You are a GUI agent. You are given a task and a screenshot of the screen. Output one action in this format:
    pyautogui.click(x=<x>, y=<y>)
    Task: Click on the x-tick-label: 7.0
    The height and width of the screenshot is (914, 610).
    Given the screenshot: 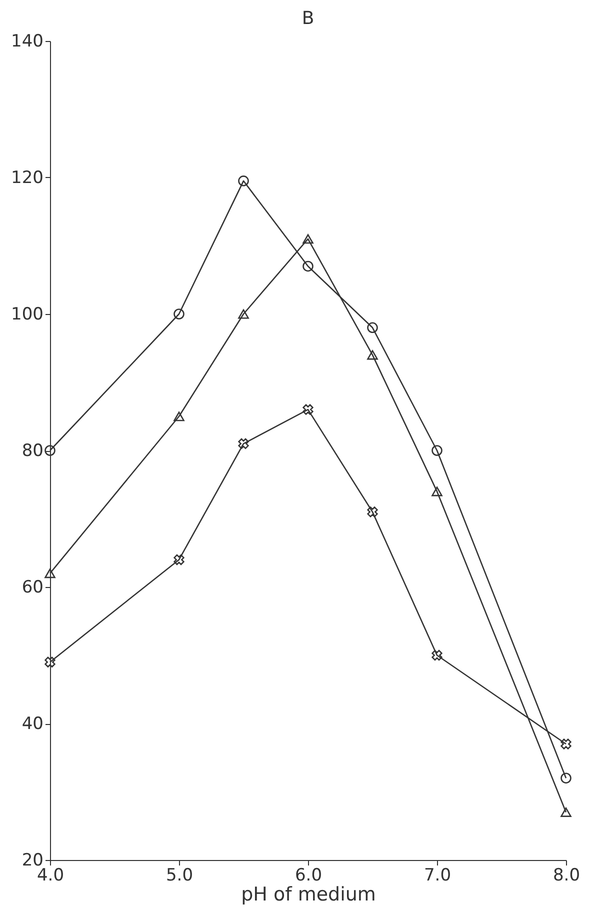 What is the action you would take?
    pyautogui.click(x=438, y=876)
    